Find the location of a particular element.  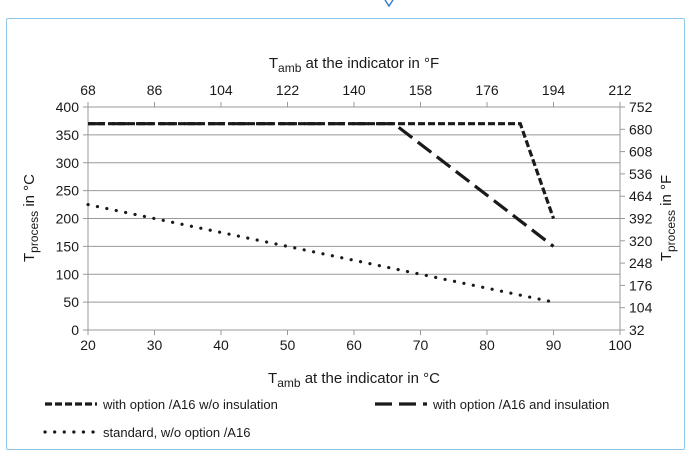

x2-tick-label: 158 is located at coordinates (421, 90).